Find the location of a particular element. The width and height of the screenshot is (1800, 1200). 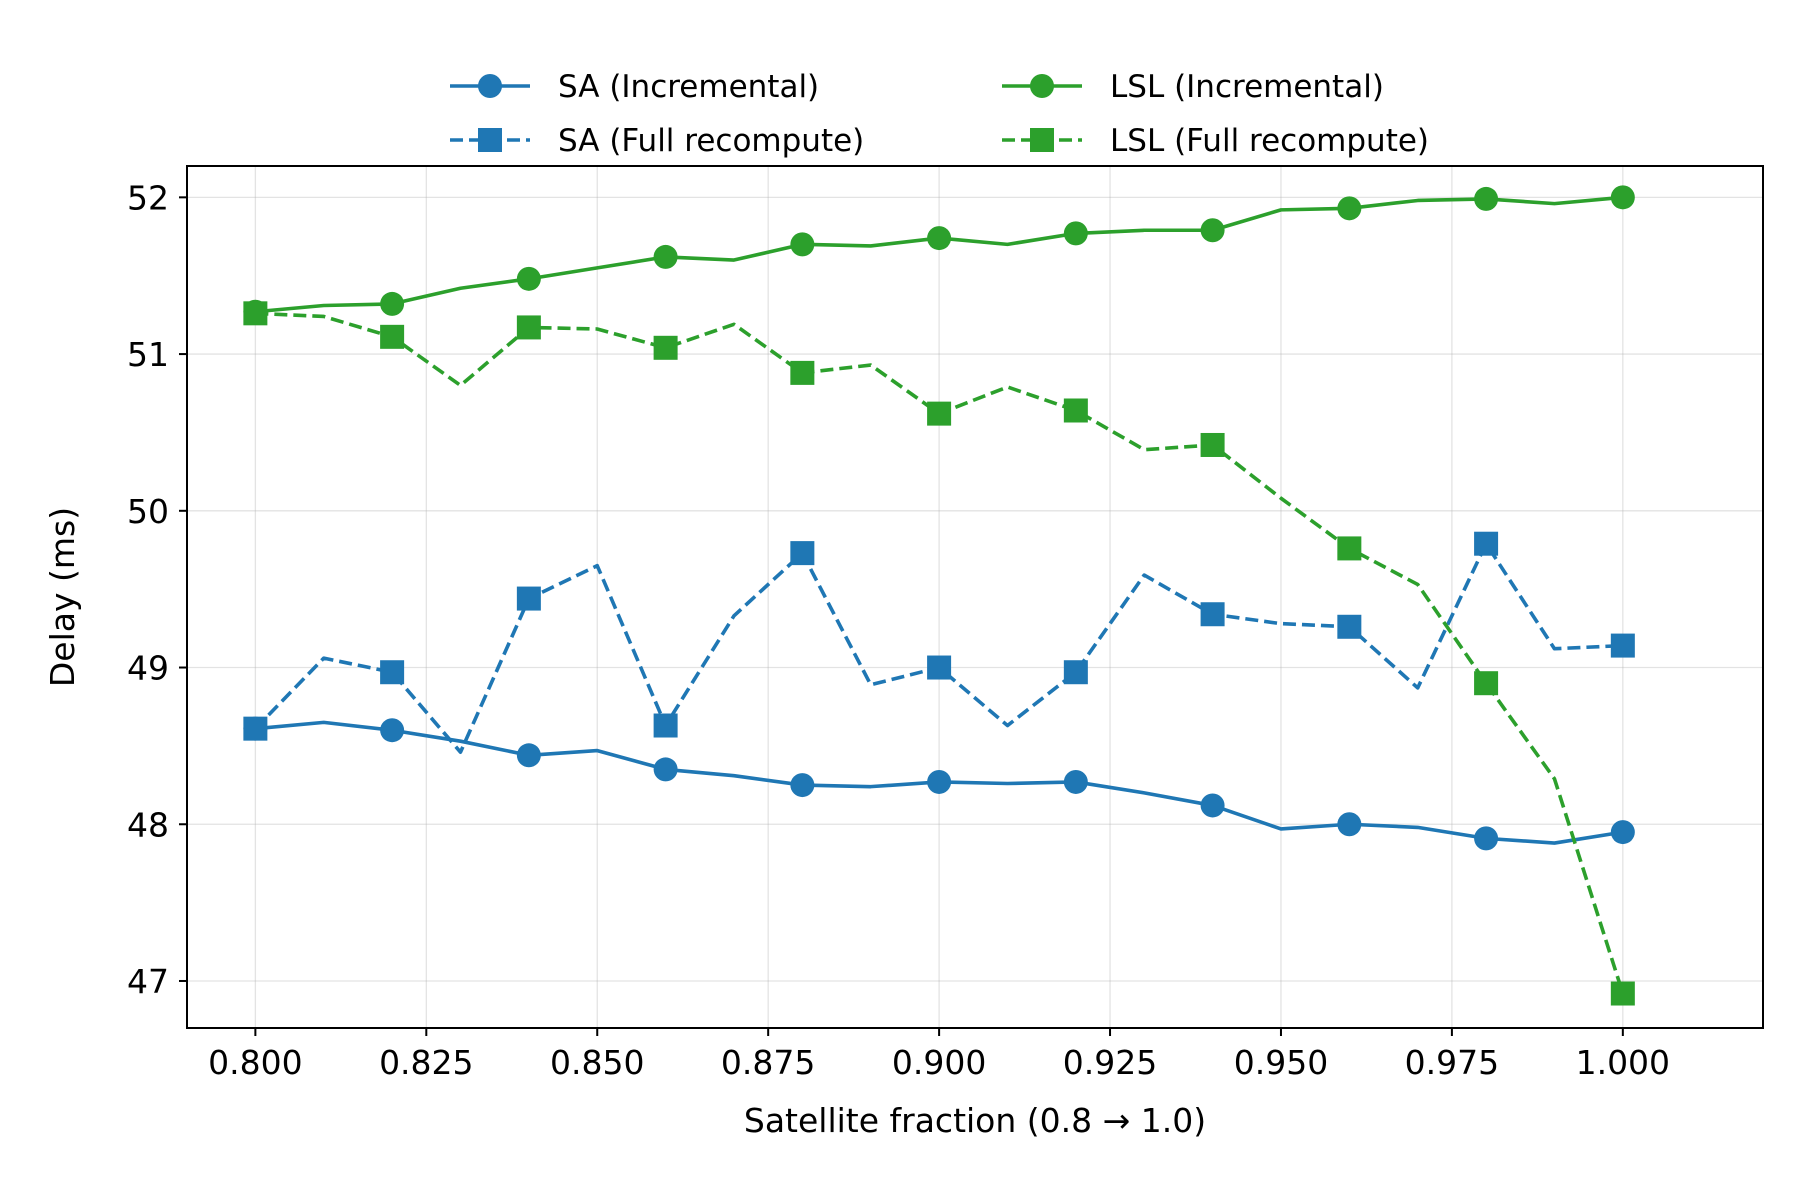

legend-entry-sa-incremental: SA (Incremental) is located at coordinates (634, 87).